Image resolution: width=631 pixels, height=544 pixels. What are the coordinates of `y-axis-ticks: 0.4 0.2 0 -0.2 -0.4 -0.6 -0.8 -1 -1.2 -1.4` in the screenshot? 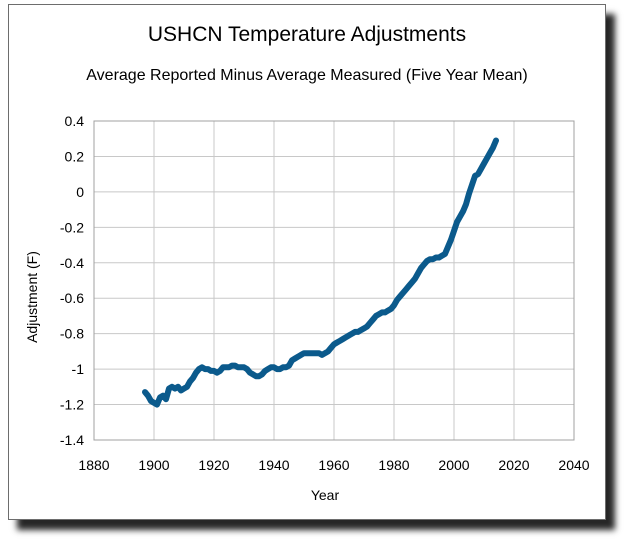 It's located at (72, 280).